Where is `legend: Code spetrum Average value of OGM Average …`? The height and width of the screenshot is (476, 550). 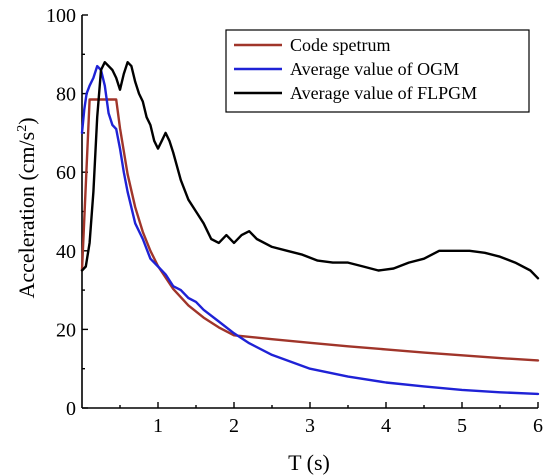
legend: Code spetrum Average value of OGM Average … is located at coordinates (377, 71).